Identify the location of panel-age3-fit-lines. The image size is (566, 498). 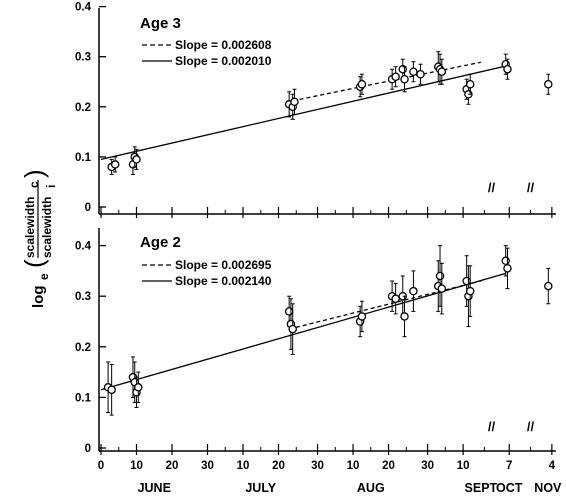
(305, 111).